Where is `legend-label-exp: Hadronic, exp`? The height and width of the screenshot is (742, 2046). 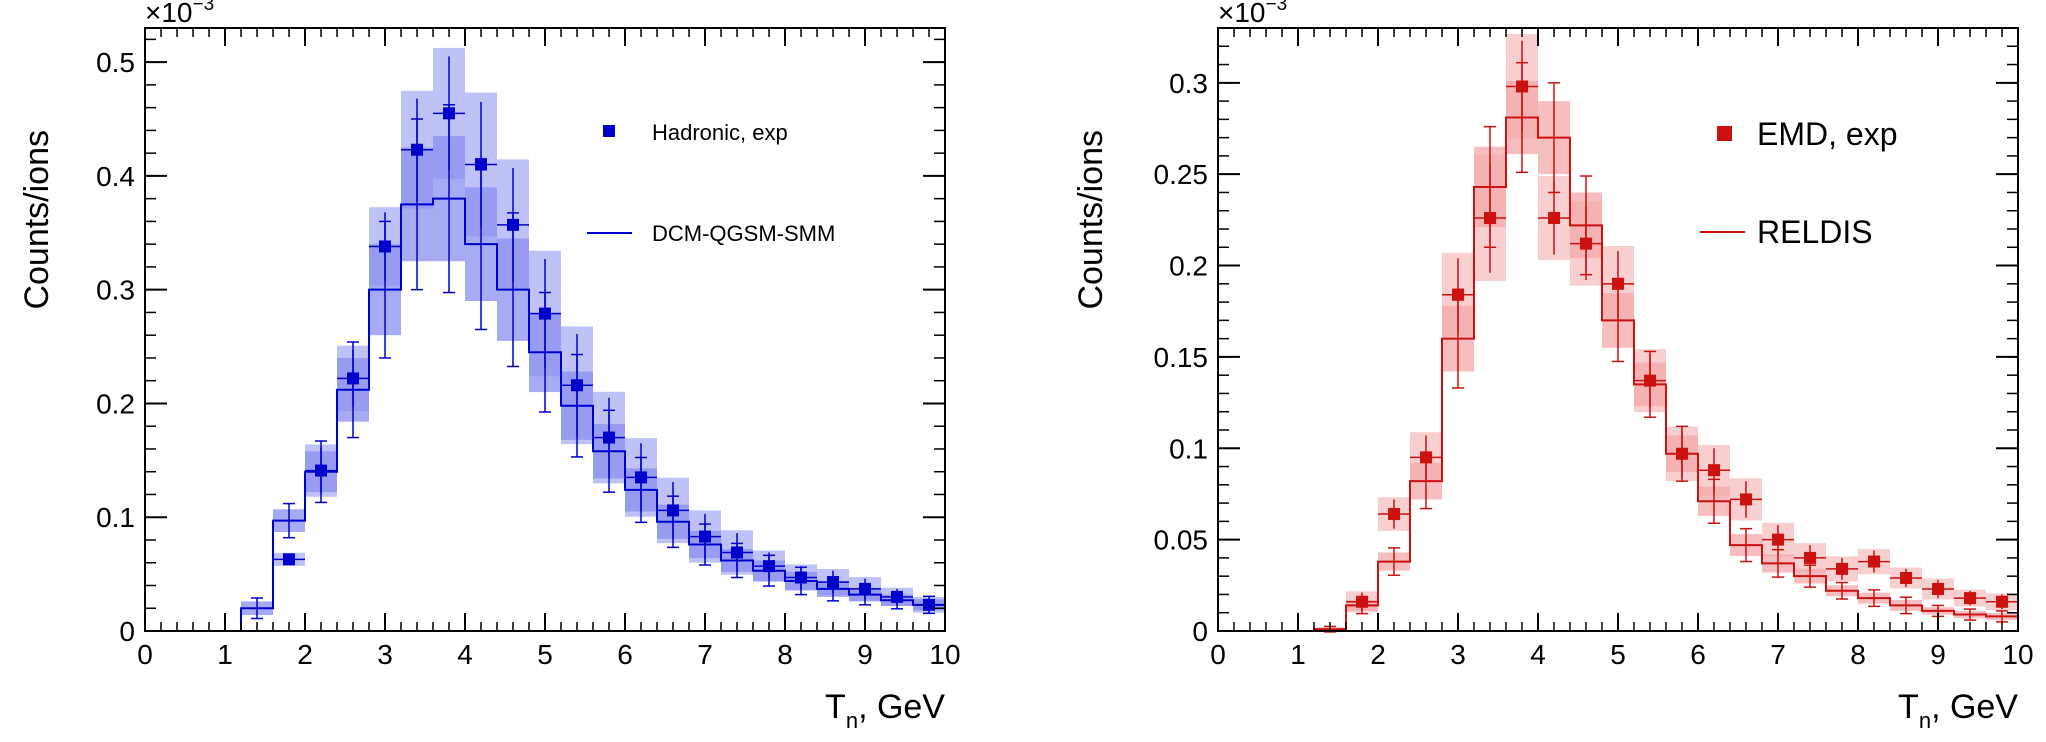 legend-label-exp: Hadronic, exp is located at coordinates (720, 132).